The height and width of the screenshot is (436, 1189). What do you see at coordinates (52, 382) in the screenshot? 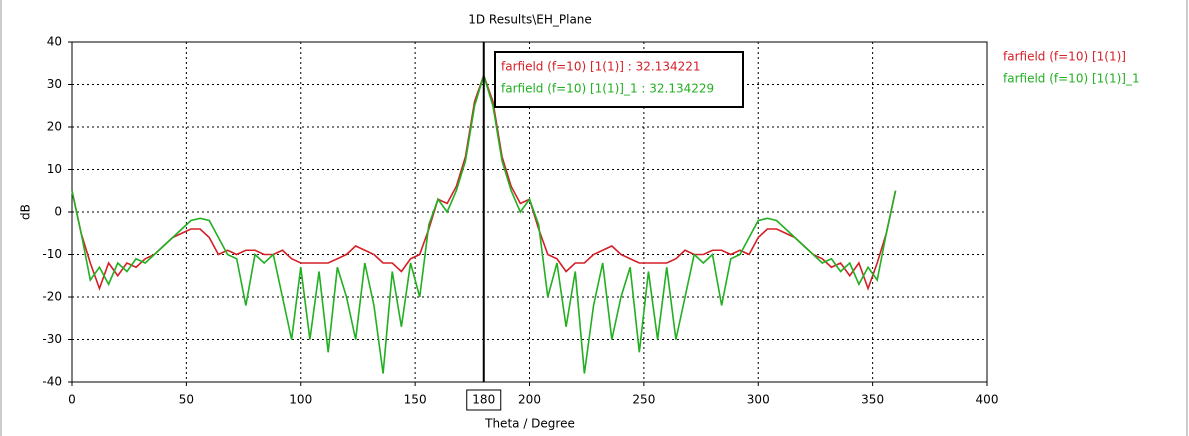
I see `y-tick-label: -40` at bounding box center [52, 382].